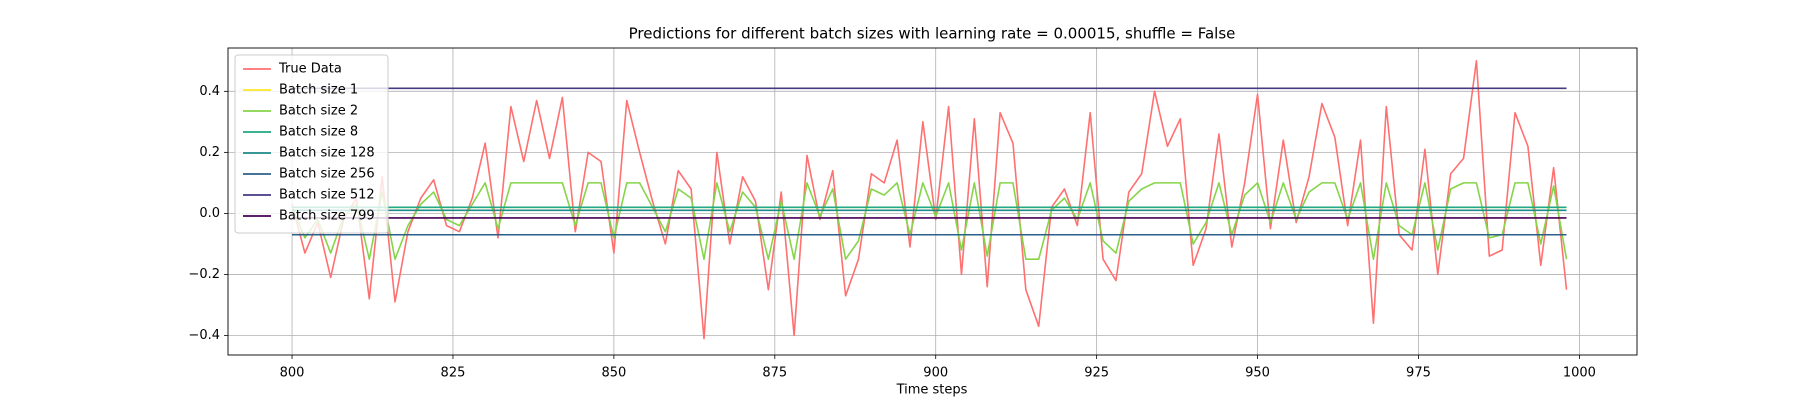 The image size is (1800, 400). I want to click on legend-item: Batch size 256, so click(309, 174).